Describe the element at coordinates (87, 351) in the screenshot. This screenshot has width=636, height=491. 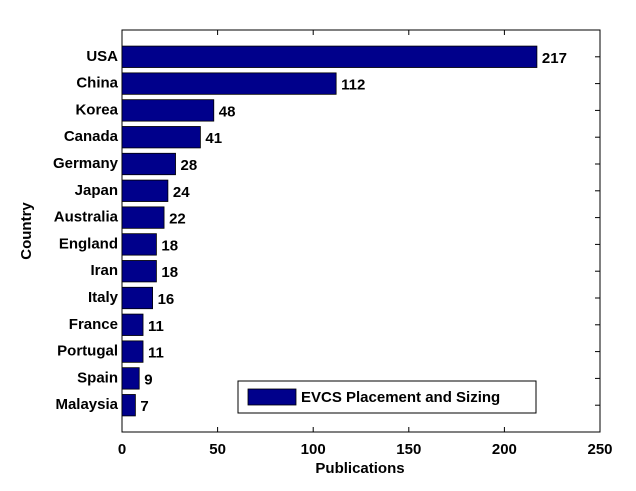
I see `y-tick-label: Portugal` at that location.